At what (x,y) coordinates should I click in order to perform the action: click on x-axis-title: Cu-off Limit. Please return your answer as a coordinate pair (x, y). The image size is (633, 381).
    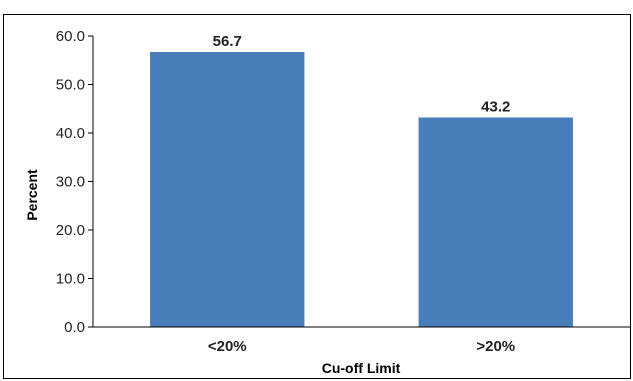
    Looking at the image, I should click on (361, 368).